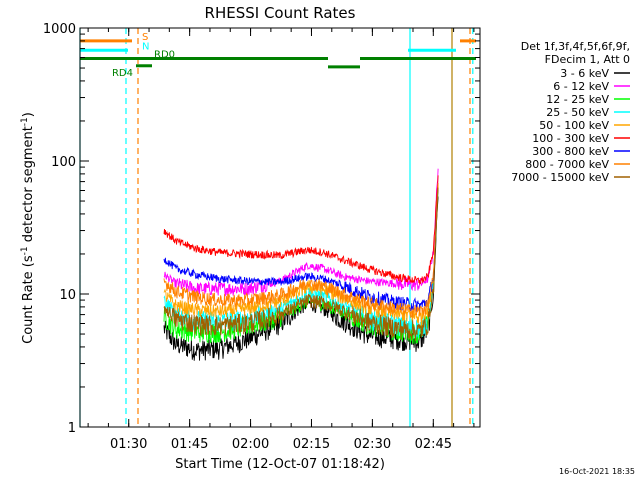  Describe the element at coordinates (145, 46) in the screenshot. I see `flag-label-n: N` at that location.